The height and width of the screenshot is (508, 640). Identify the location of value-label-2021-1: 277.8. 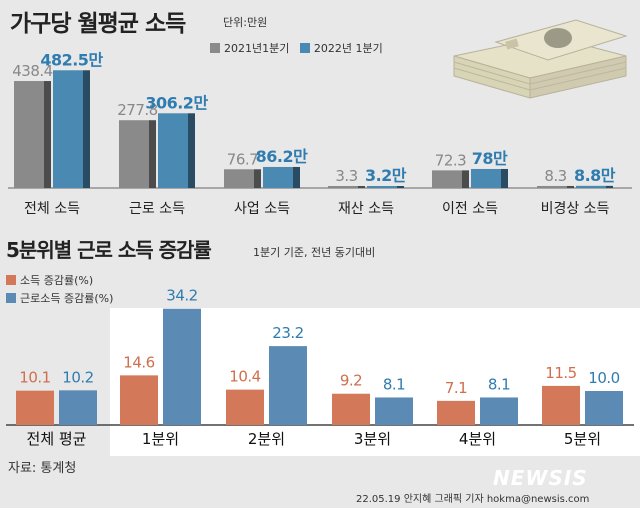
(137, 110).